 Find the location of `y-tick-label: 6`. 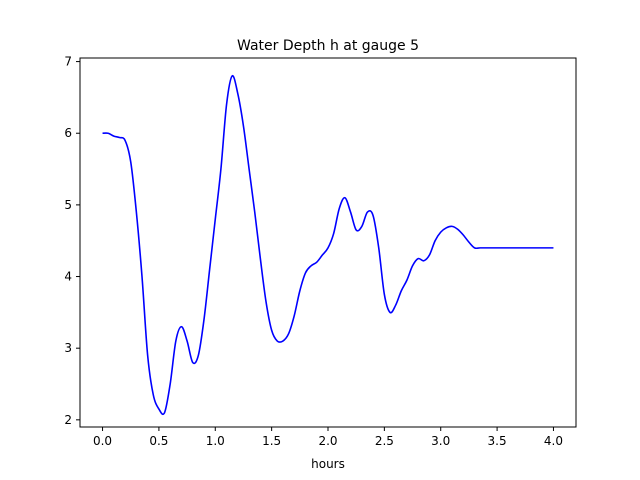

y-tick-label: 6 is located at coordinates (68, 133).